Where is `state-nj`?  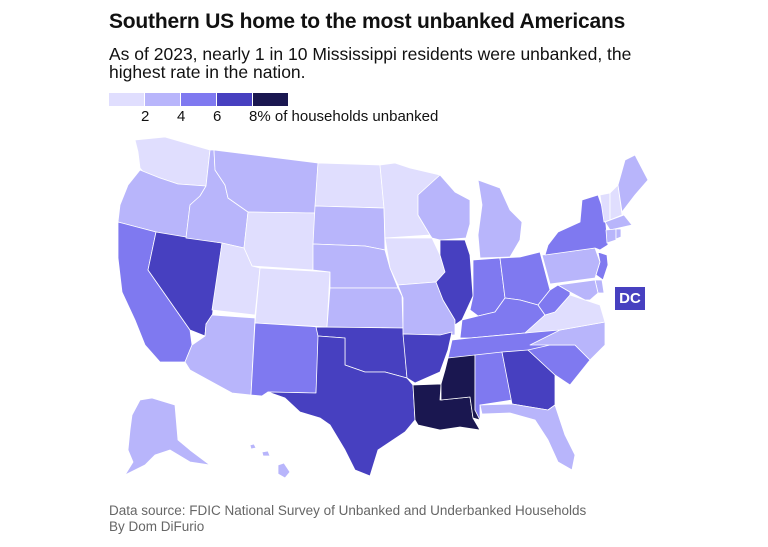 state-nj is located at coordinates (602, 266).